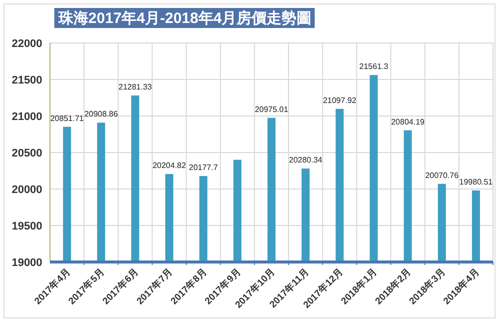 The width and height of the screenshot is (499, 326). Describe the element at coordinates (27, 190) in the screenshot. I see `y-tick-label: 20000` at that location.